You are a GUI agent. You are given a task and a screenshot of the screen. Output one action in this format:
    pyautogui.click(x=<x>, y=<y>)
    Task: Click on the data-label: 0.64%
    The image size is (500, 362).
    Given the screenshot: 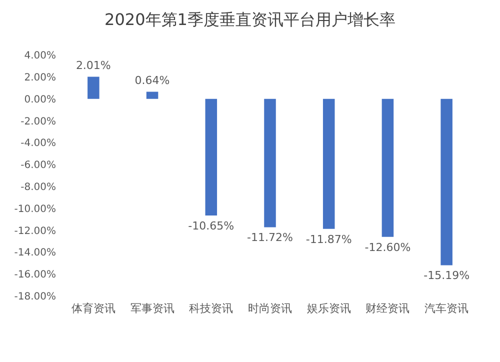 What is the action you would take?
    pyautogui.click(x=152, y=80)
    